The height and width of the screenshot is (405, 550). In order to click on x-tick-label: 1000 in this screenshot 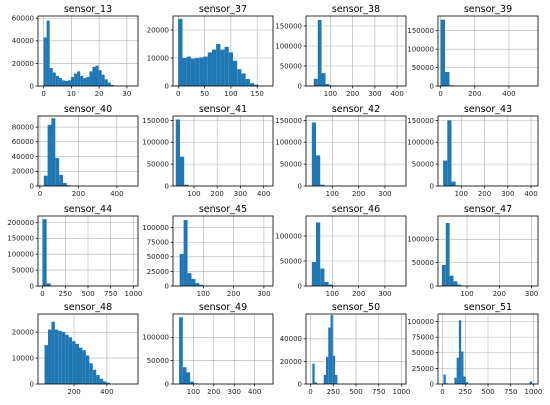, I will do `click(134, 294)`.